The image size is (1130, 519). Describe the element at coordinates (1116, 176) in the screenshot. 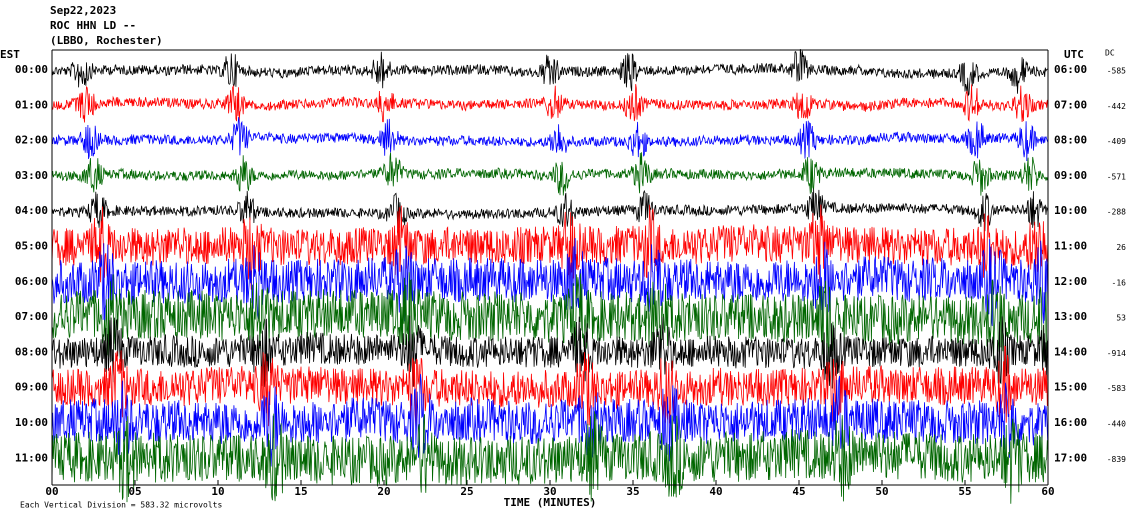

I see `dc-value: -571` at that location.